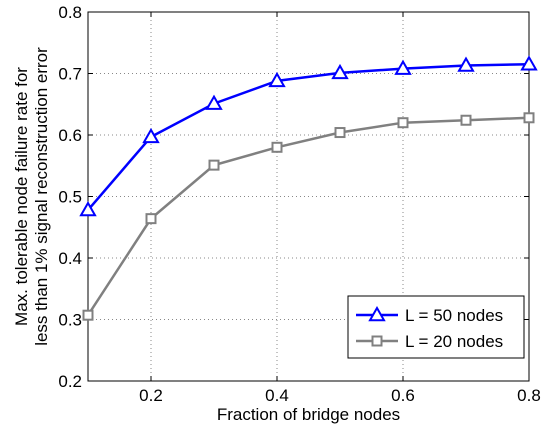 The image size is (549, 426). What do you see at coordinates (41, 196) in the screenshot?
I see `y-axis-label-line-2: less than 1% signal reconstruction error` at bounding box center [41, 196].